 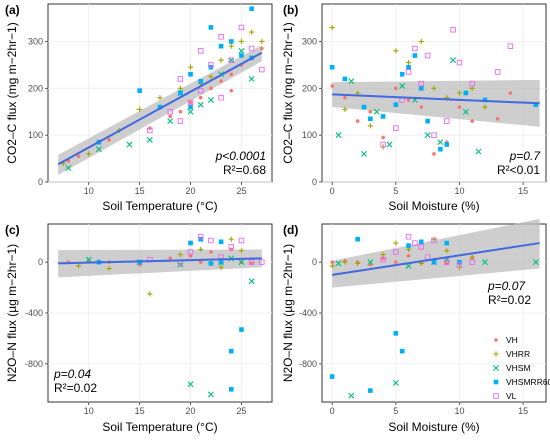 I want to click on panel-d-label: (d), so click(x=290, y=230).